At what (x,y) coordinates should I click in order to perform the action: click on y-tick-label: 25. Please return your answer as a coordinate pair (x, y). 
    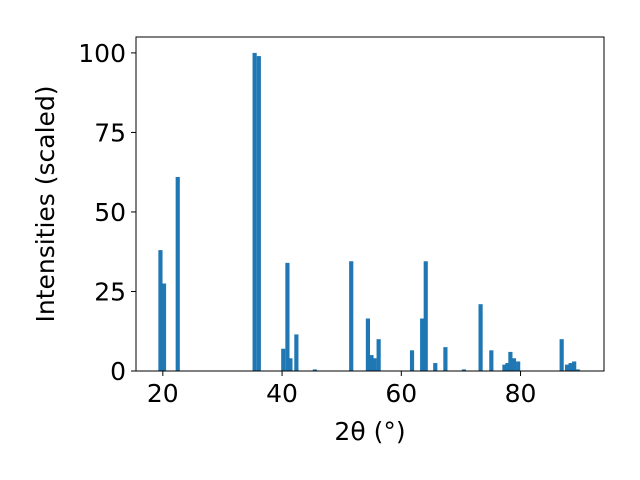
    Looking at the image, I should click on (110, 291).